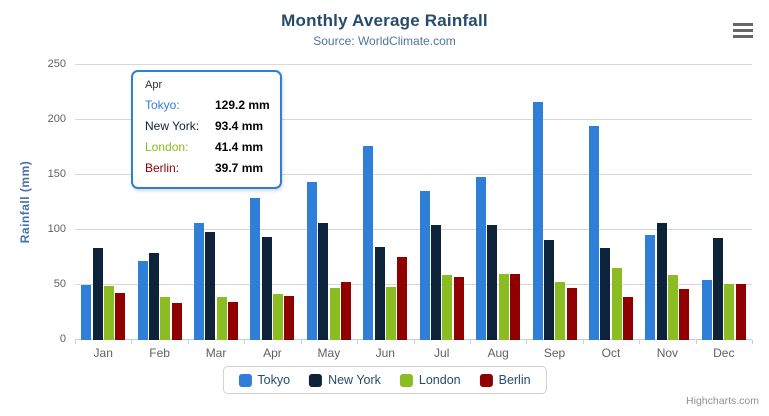  Describe the element at coordinates (379, 293) in the screenshot. I see `bar-new-york-jun` at that location.